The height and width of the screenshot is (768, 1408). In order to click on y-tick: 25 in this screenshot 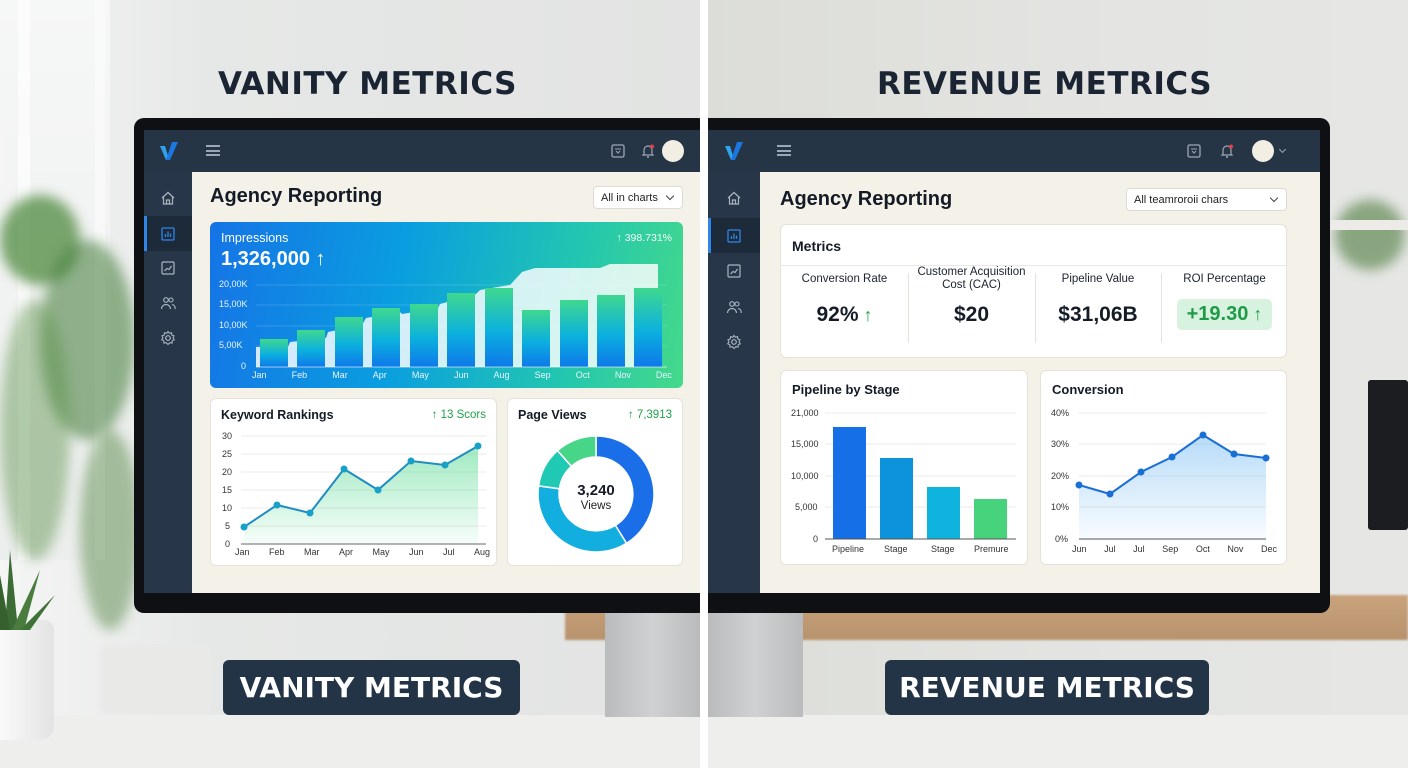, I will do `click(227, 454)`.